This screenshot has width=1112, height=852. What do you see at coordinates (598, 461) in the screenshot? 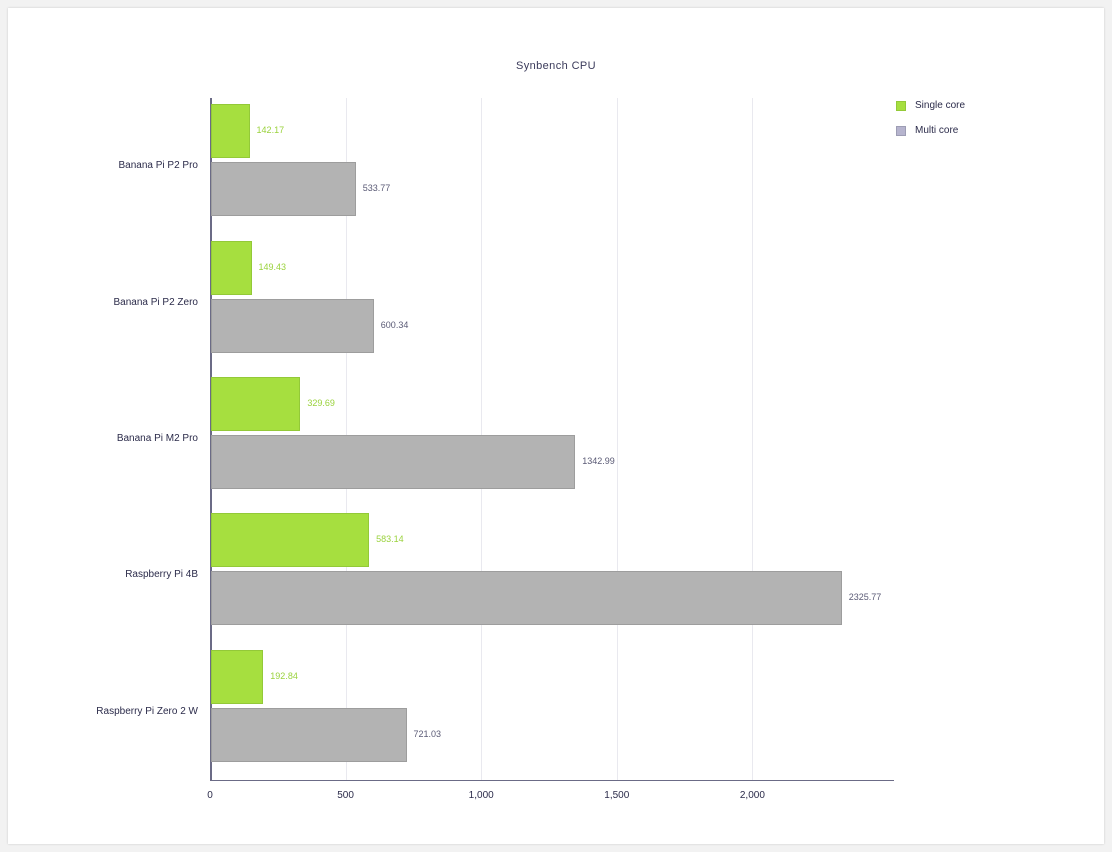
I see `bar-value-label: 1342.99` at bounding box center [598, 461].